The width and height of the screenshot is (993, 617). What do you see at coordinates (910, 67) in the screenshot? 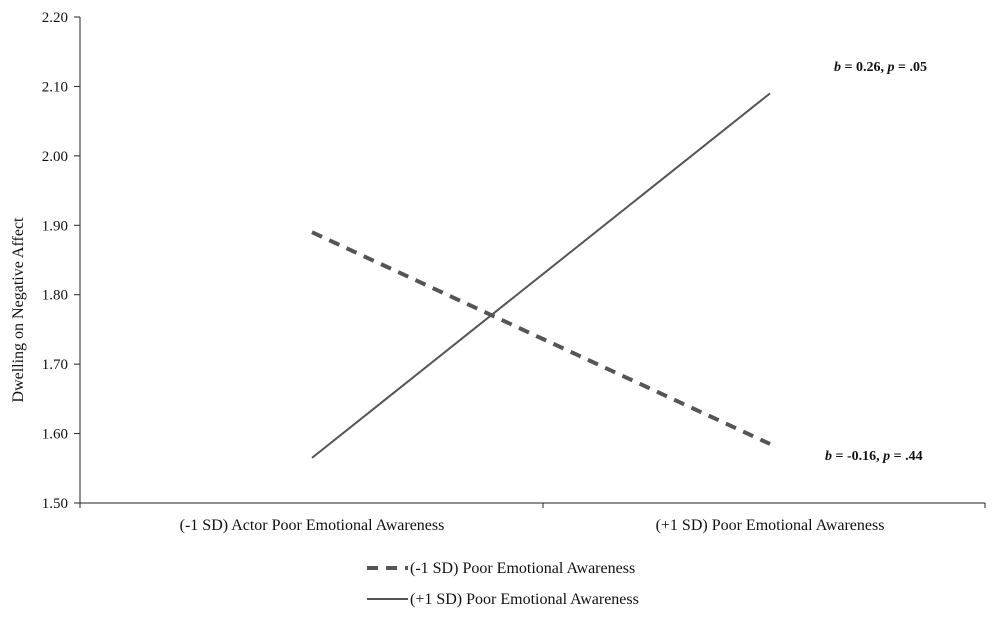
I see `annotation-p-value: = .05` at bounding box center [910, 67].